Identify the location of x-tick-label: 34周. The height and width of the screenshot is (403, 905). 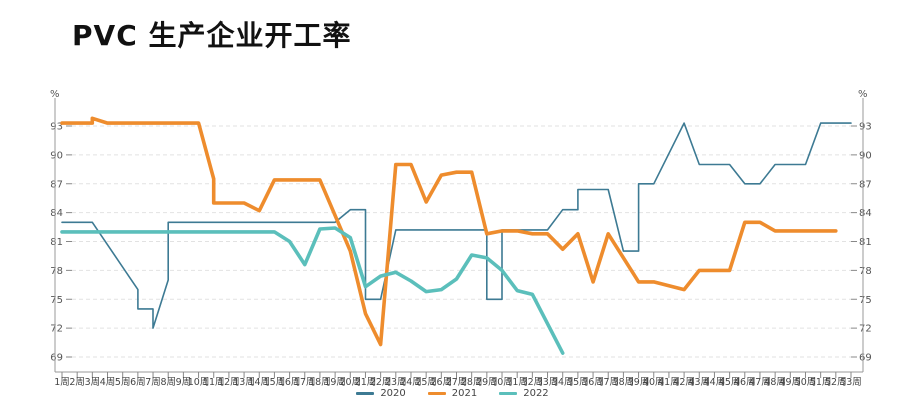
(563, 382).